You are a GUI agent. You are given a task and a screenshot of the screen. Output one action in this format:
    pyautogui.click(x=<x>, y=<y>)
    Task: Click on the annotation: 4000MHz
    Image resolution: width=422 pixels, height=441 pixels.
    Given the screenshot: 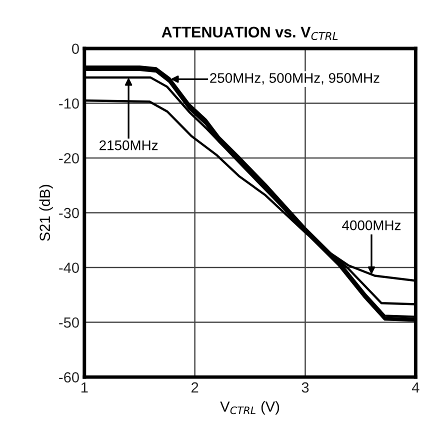 What is the action you would take?
    pyautogui.click(x=371, y=225)
    